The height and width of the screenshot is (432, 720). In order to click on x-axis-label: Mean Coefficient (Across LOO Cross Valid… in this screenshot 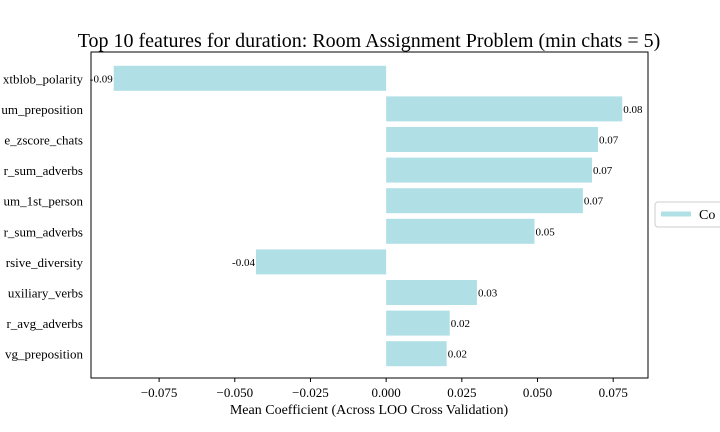, I will do `click(369, 410)`.